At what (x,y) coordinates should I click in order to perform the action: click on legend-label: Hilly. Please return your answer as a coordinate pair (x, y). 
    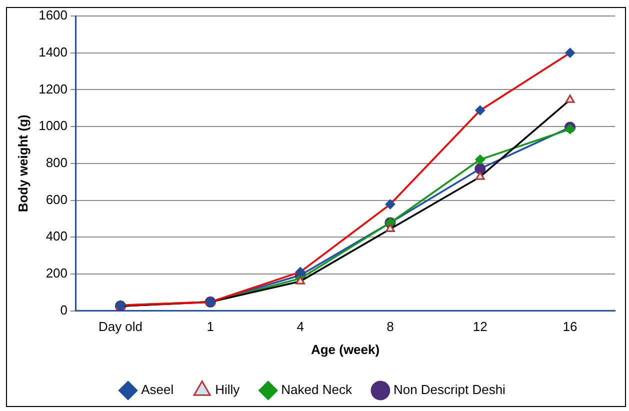
    Looking at the image, I should click on (227, 390).